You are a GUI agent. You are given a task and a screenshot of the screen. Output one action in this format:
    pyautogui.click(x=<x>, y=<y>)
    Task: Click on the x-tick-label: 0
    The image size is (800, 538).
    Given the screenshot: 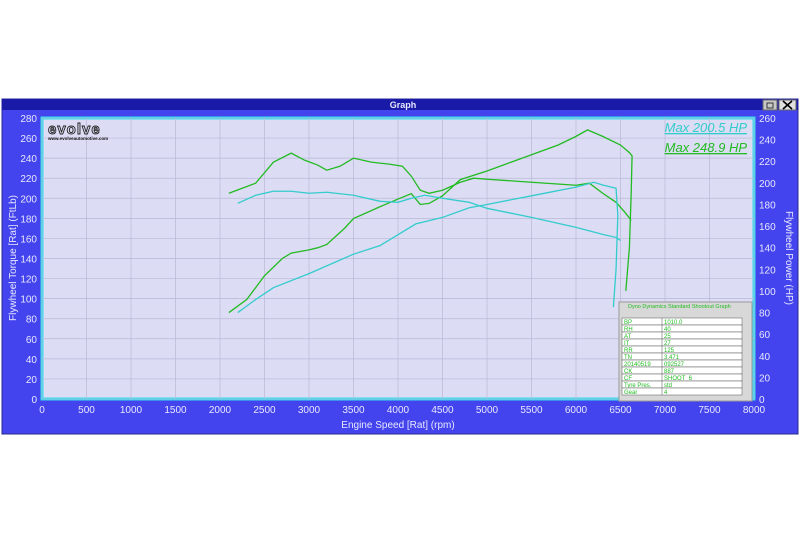 What is the action you would take?
    pyautogui.click(x=42, y=410)
    